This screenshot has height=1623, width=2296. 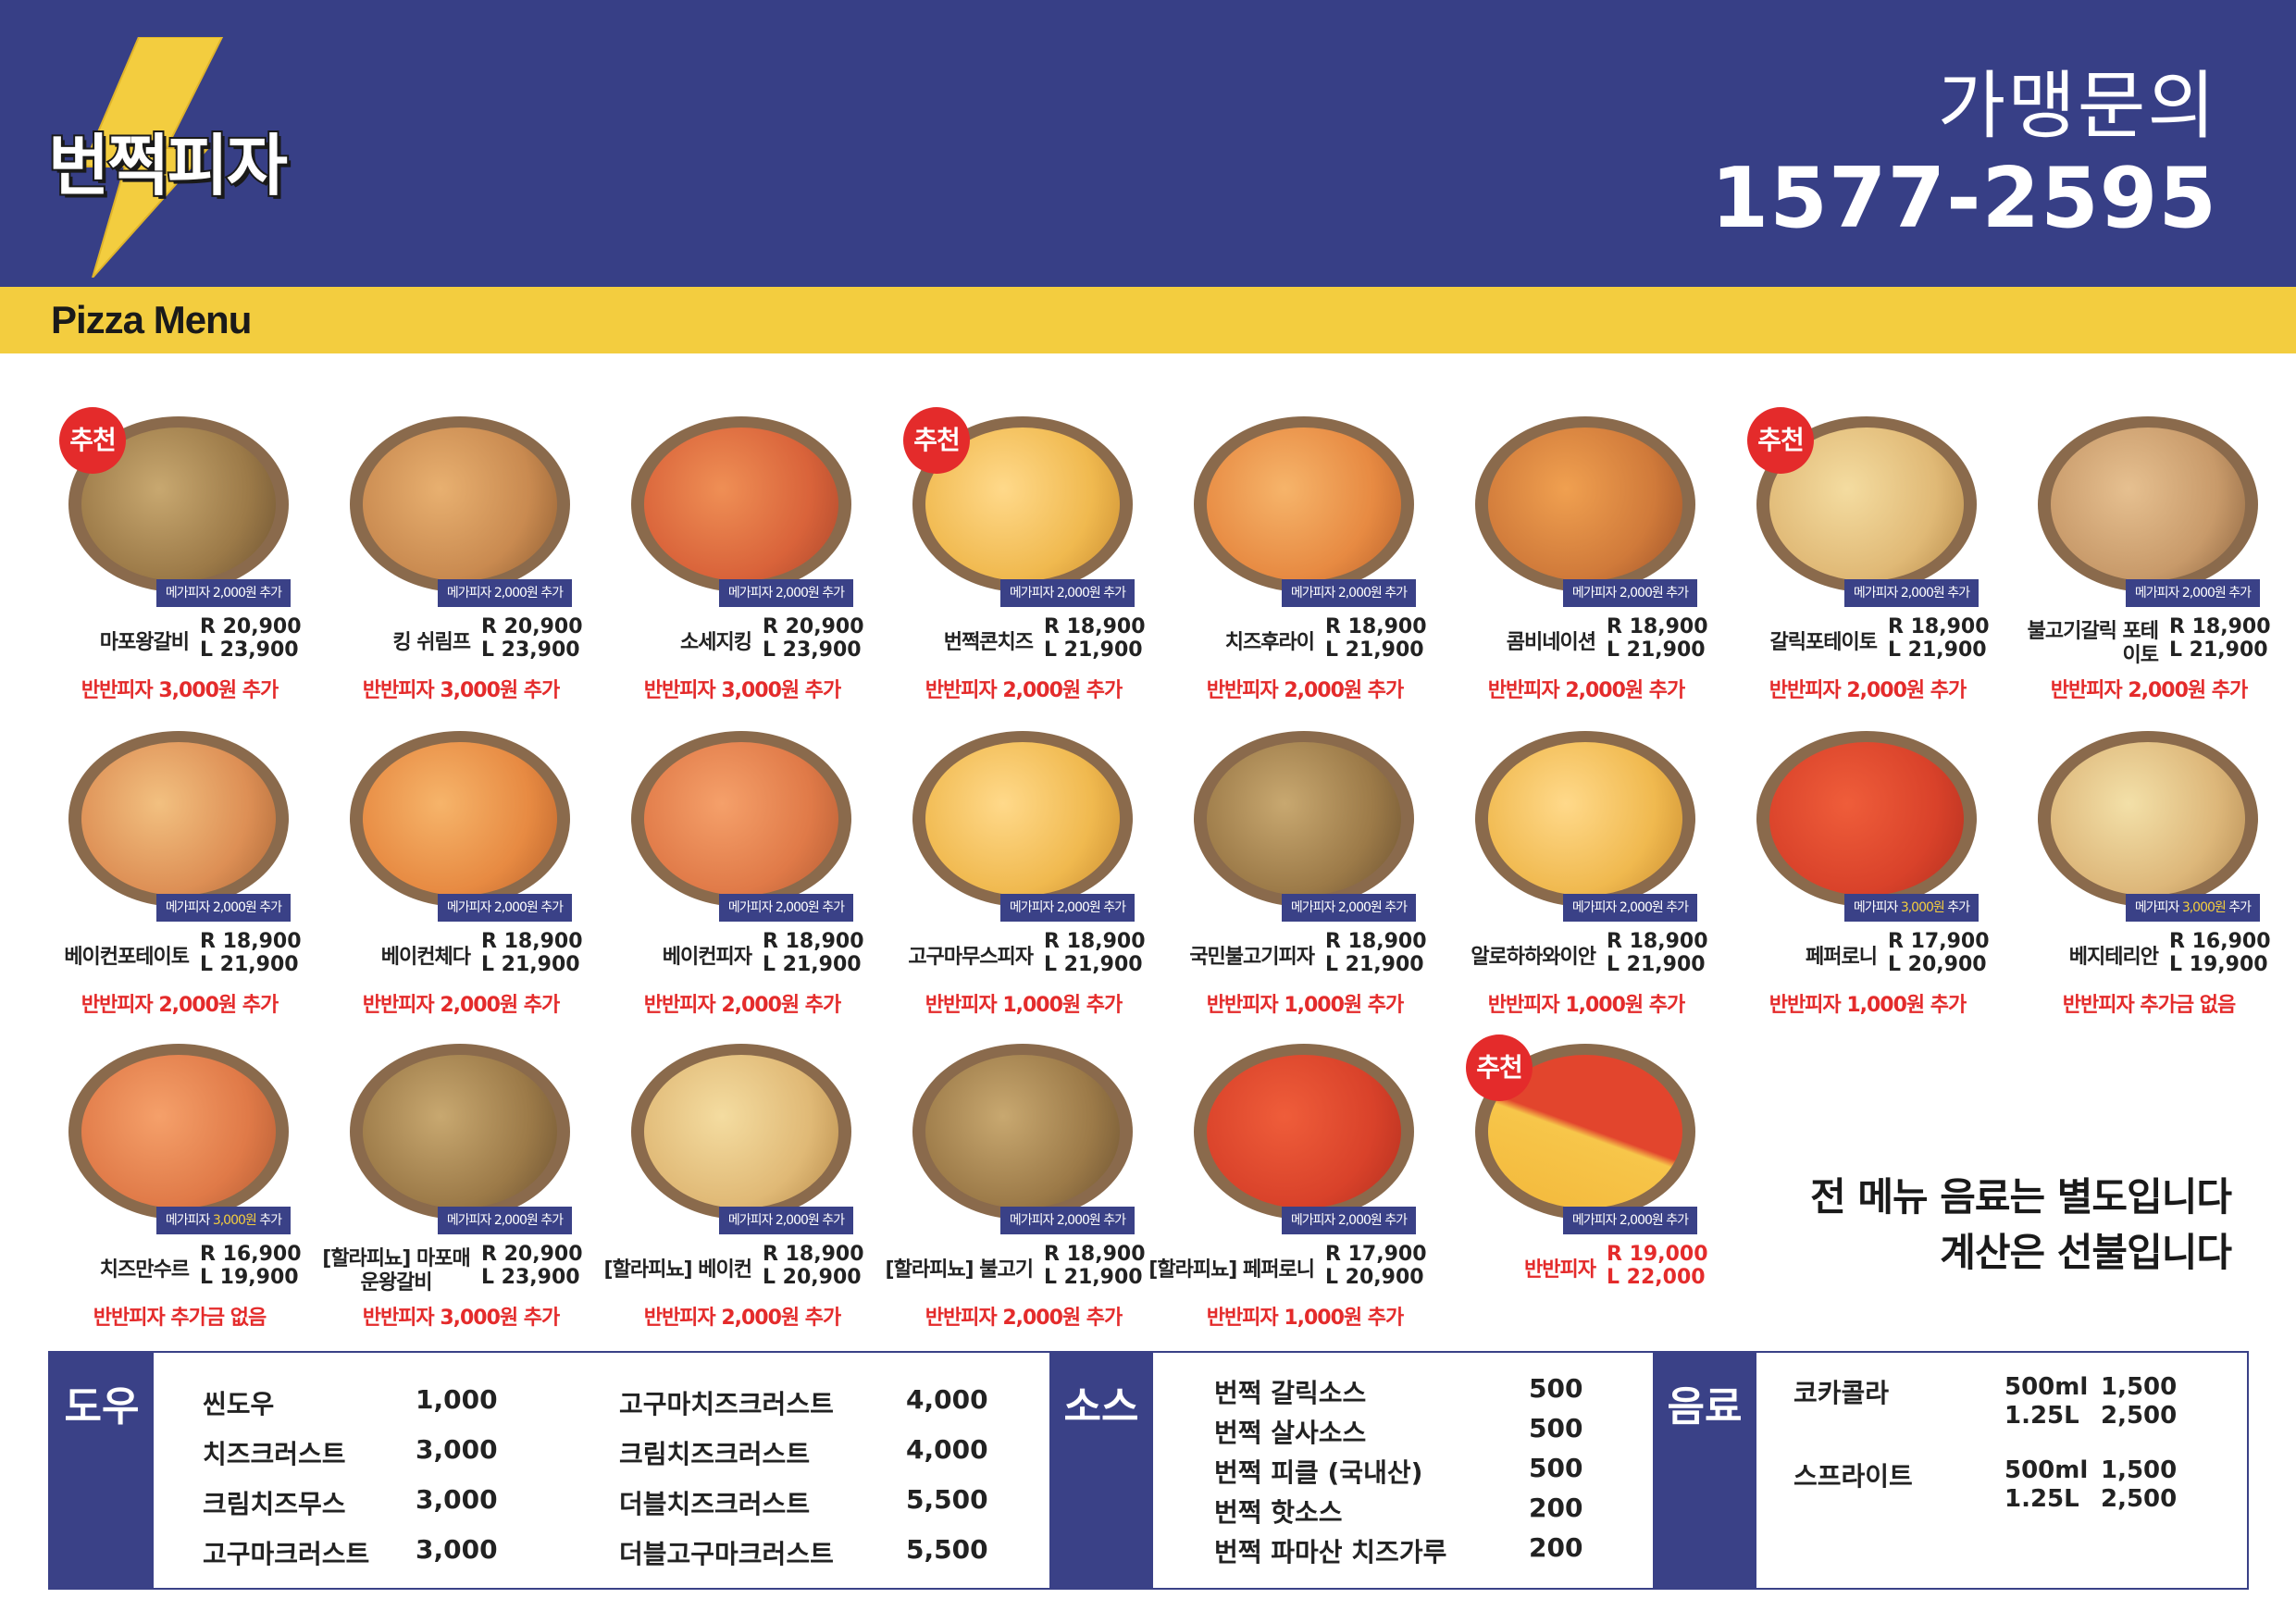 I want to click on mega-pizza-tag: 메가피자 3,000원 추가, so click(x=223, y=1220).